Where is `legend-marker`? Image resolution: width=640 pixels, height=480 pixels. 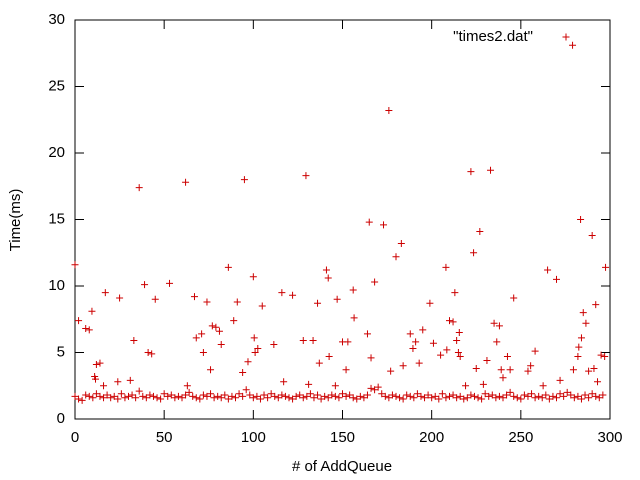
legend-marker is located at coordinates (566, 37).